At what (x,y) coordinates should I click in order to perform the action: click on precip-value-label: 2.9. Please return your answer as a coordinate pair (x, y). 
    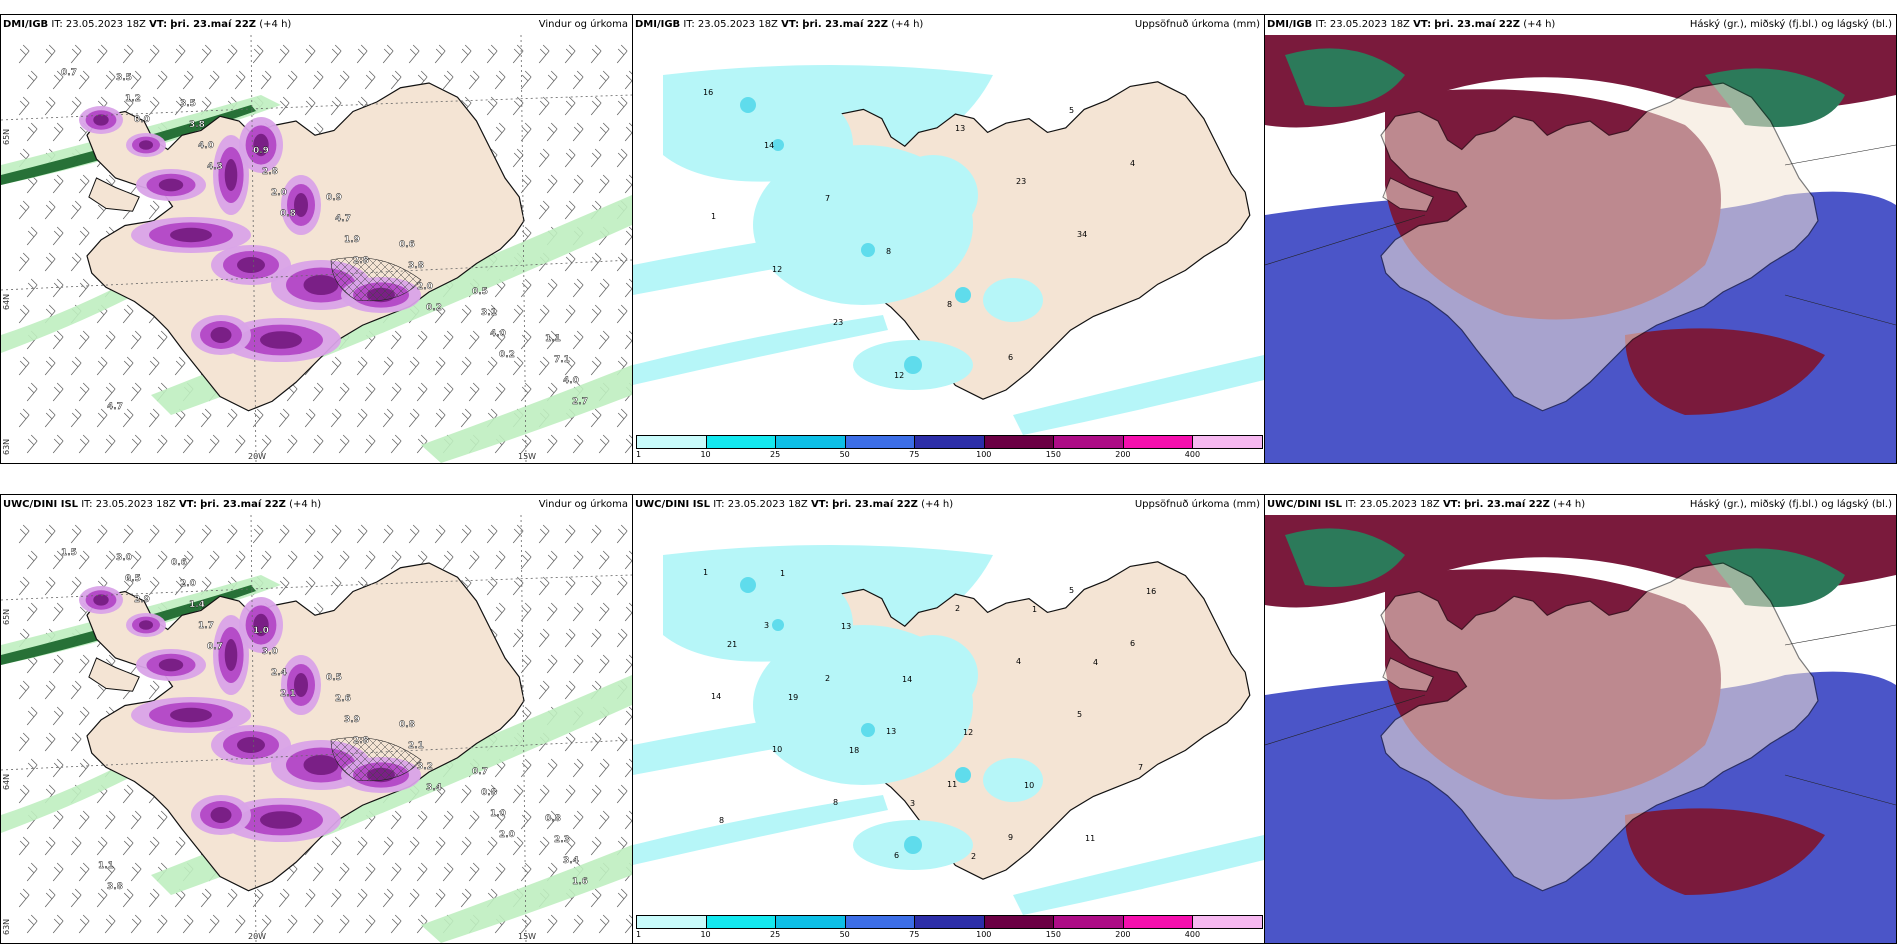
    Looking at the image, I should click on (142, 600).